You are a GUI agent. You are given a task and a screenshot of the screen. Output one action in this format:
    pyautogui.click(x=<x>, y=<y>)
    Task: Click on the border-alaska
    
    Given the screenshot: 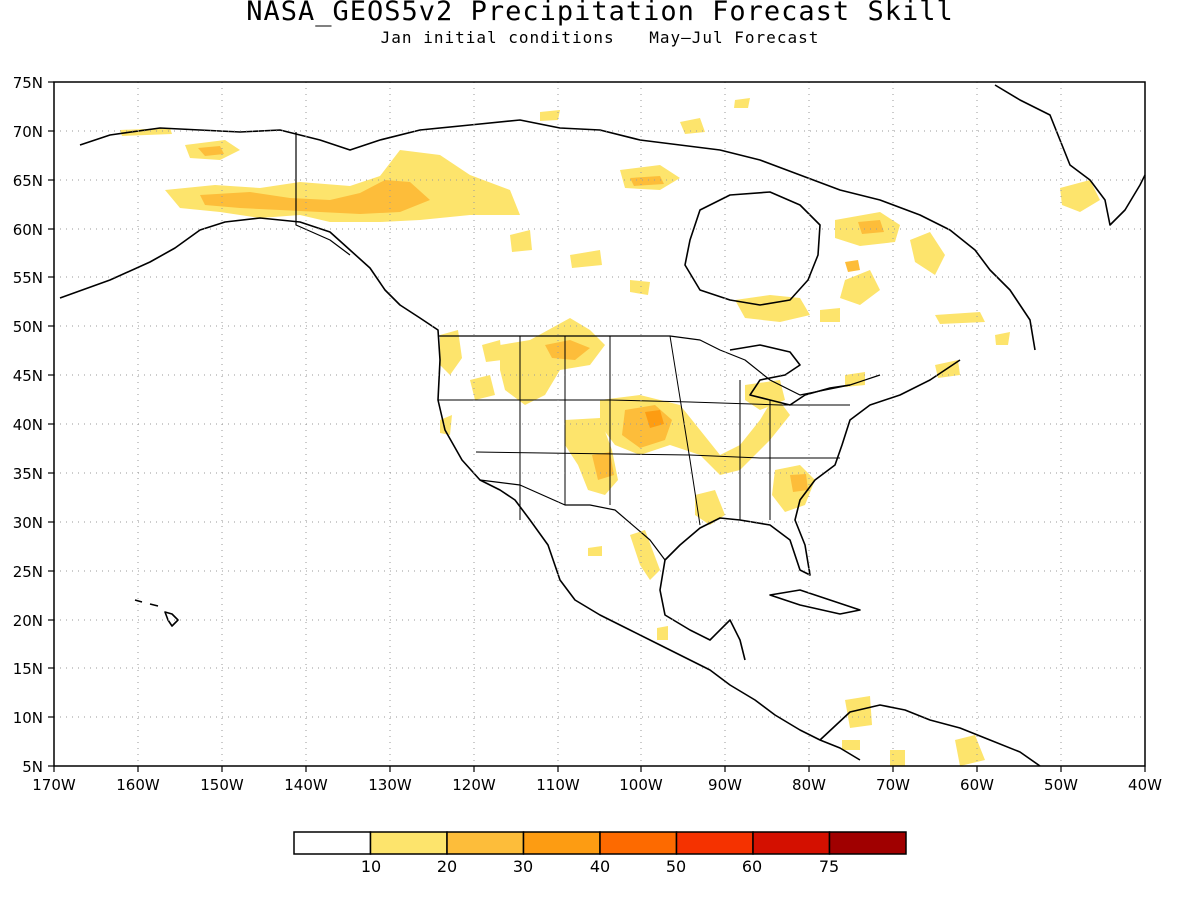 What is the action you would take?
    pyautogui.click(x=323, y=194)
    